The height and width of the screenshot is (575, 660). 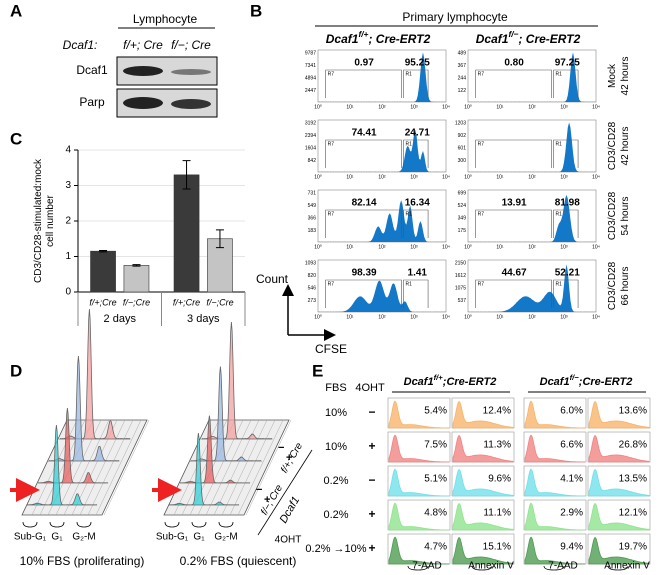 I want to click on band, so click(x=143, y=103).